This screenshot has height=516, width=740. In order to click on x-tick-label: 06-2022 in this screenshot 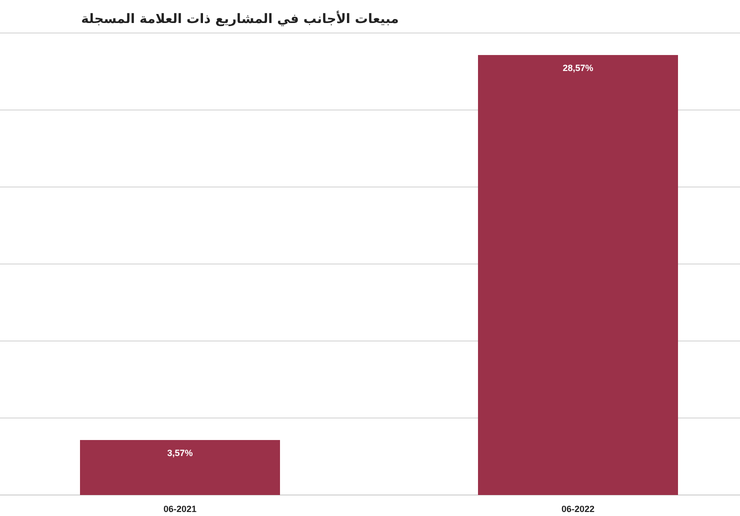, I will do `click(578, 509)`.